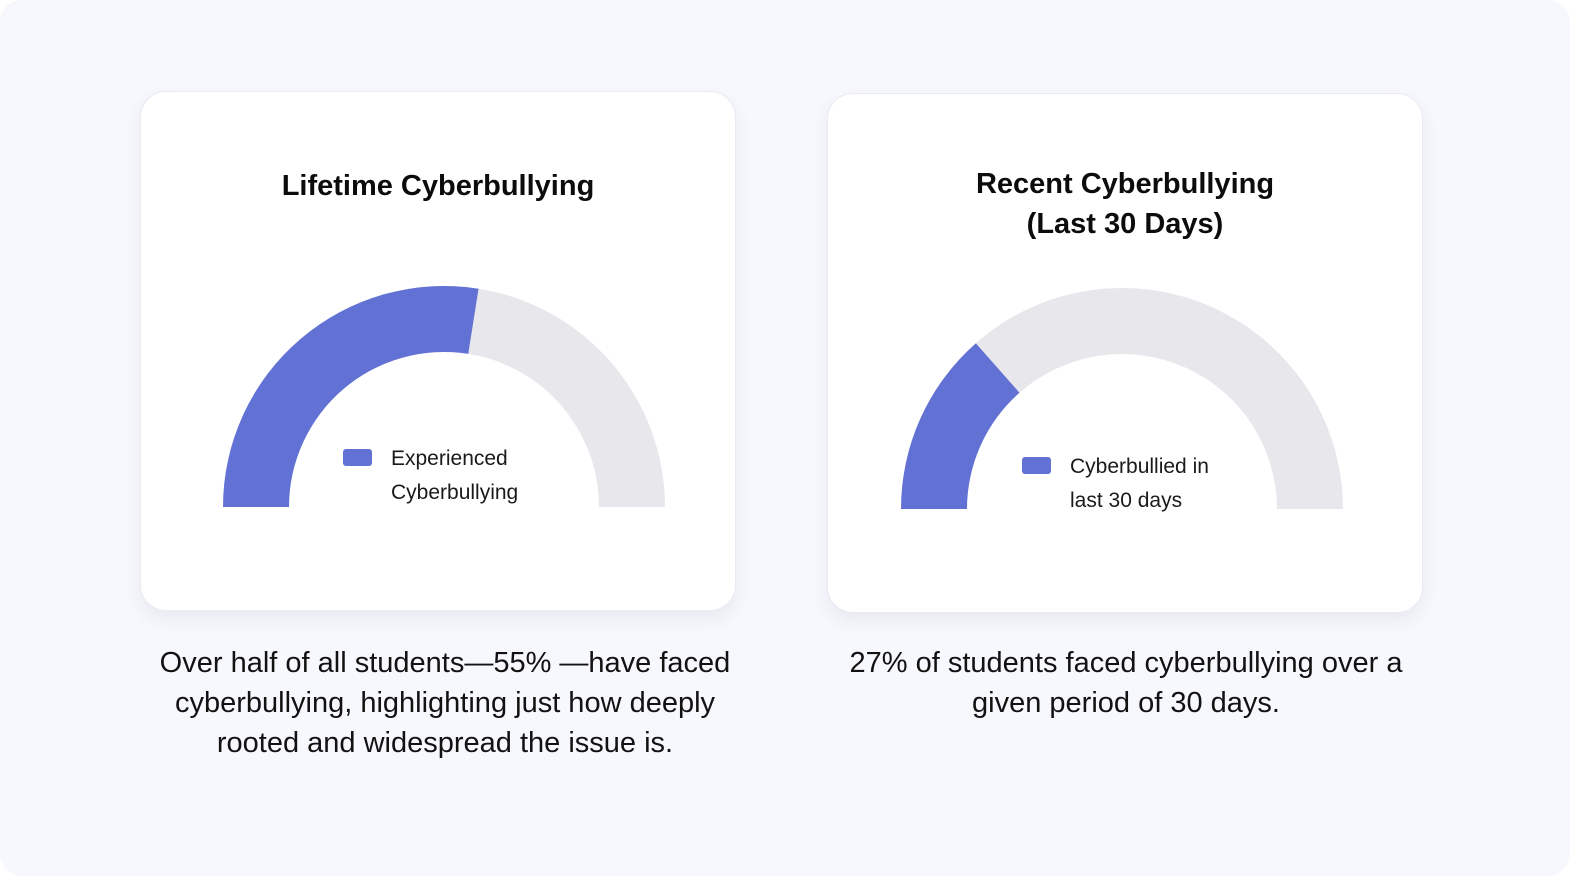 The width and height of the screenshot is (1574, 878). I want to click on recent-gauge-chart, so click(1122, 398).